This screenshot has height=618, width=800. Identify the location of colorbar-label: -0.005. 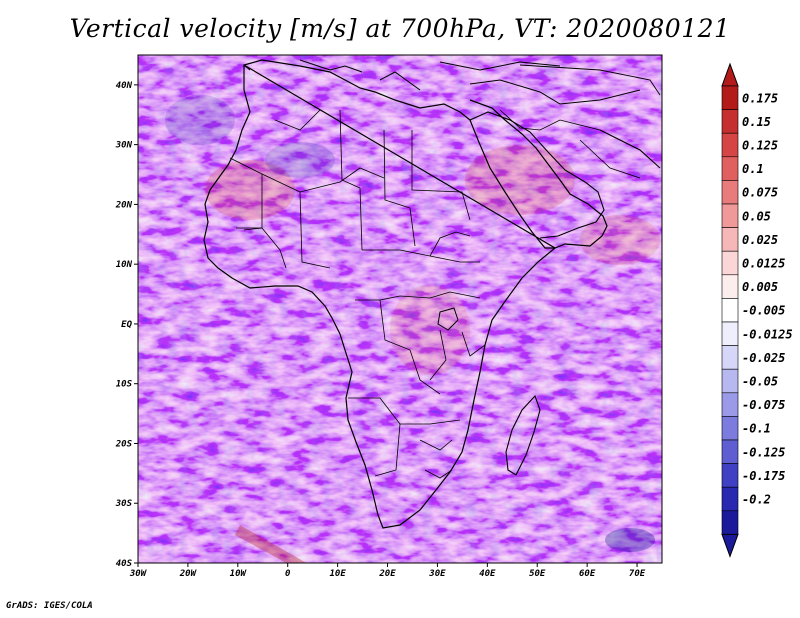
(763, 311).